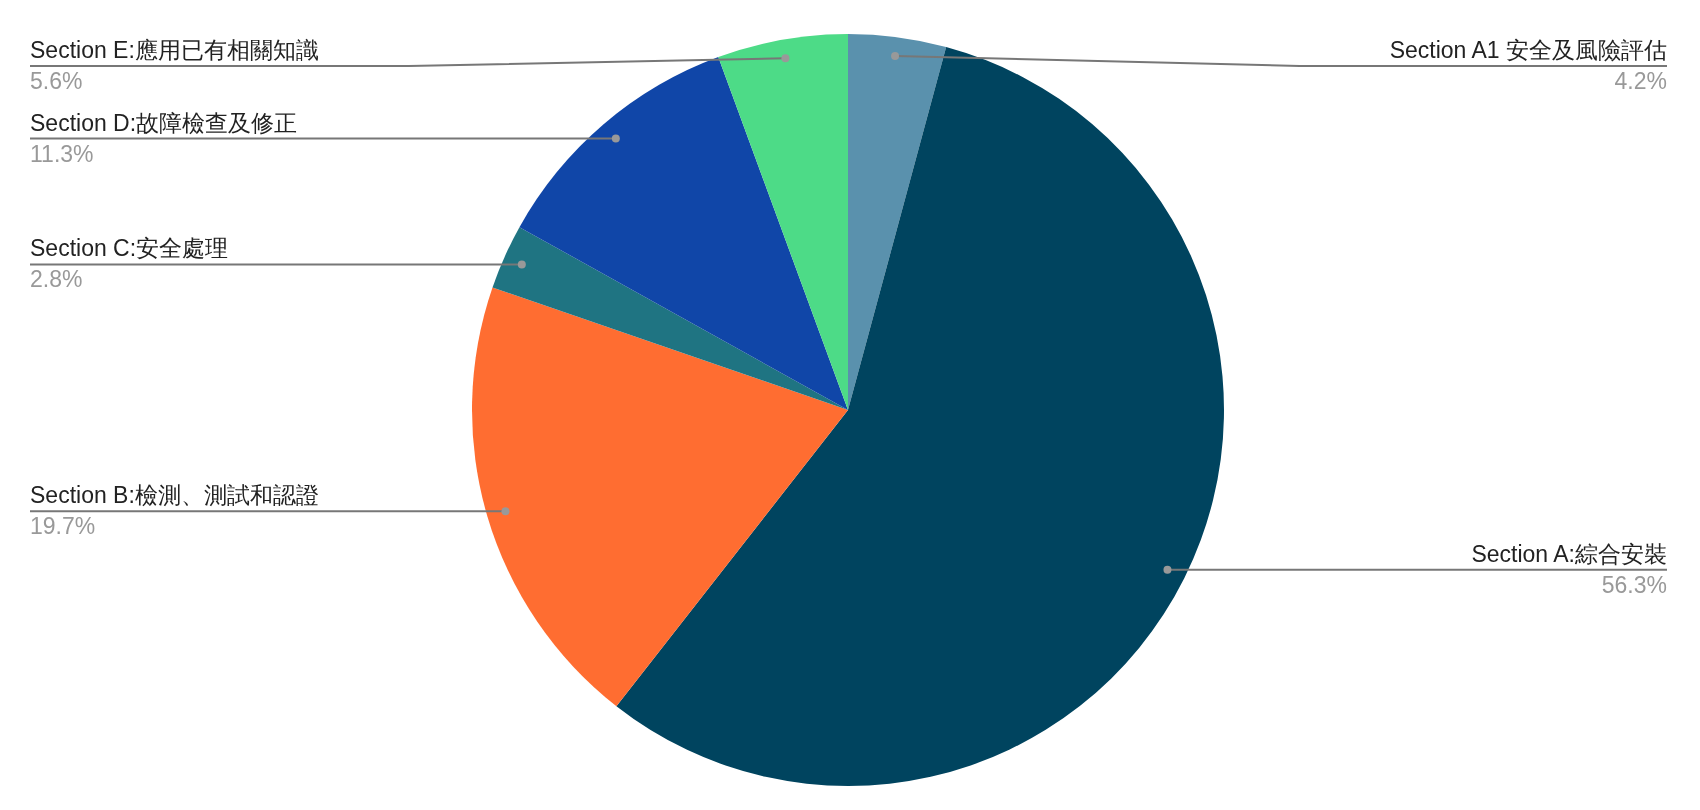 The width and height of the screenshot is (1700, 810). Describe the element at coordinates (129, 248) in the screenshot. I see `slice-label: Section C:安全處理` at that location.